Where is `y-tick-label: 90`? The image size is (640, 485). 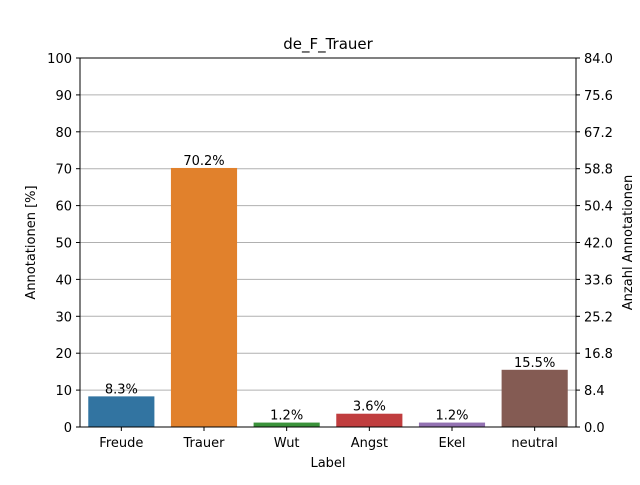
y-tick-label: 90 is located at coordinates (63, 96).